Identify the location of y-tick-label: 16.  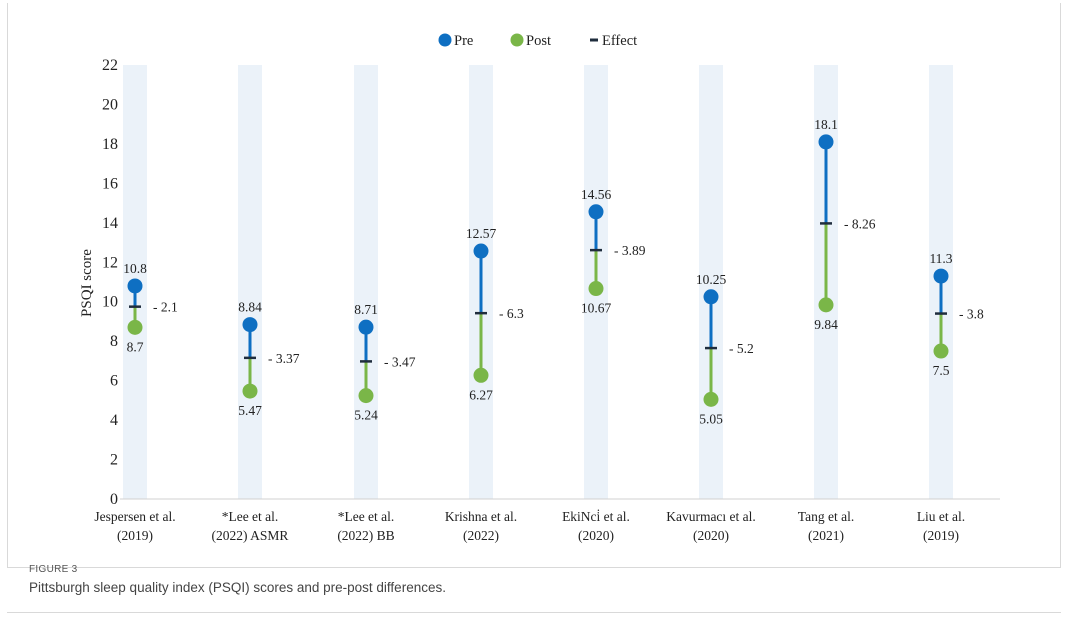
(110, 183).